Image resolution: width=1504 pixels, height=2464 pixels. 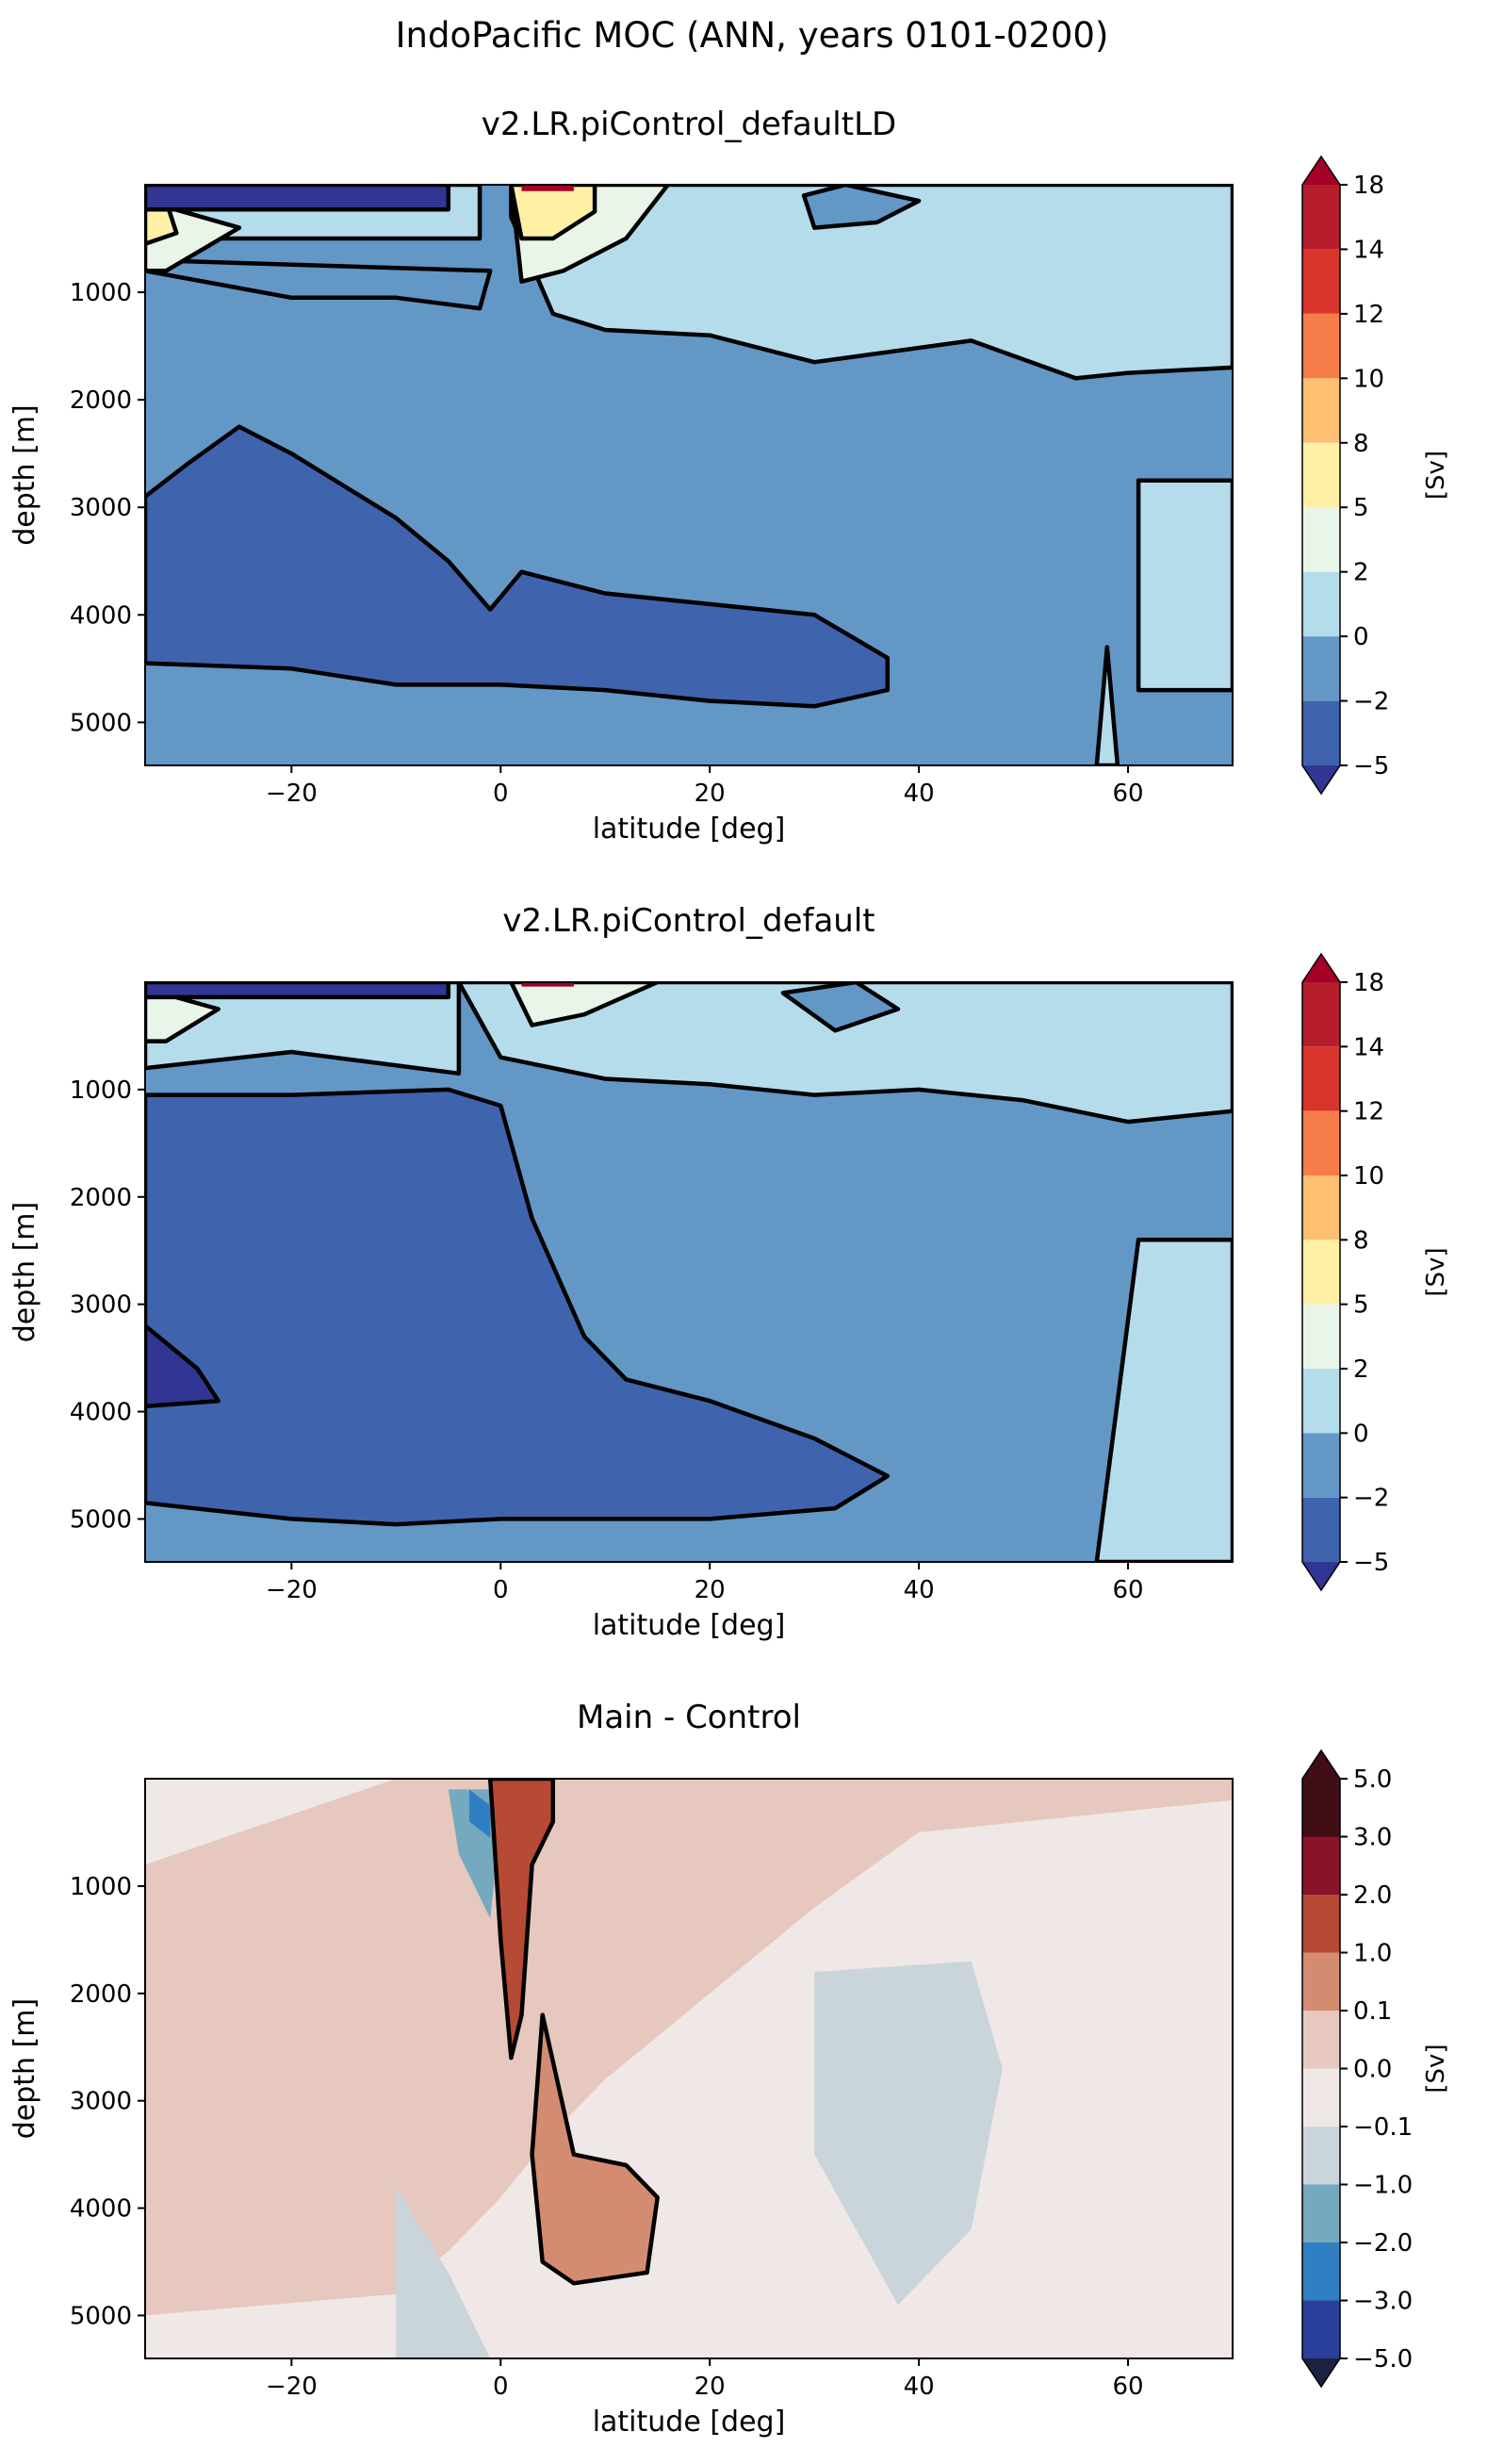 What do you see at coordinates (1372, 1895) in the screenshot?
I see `colorbar-tick-label: 2.0` at bounding box center [1372, 1895].